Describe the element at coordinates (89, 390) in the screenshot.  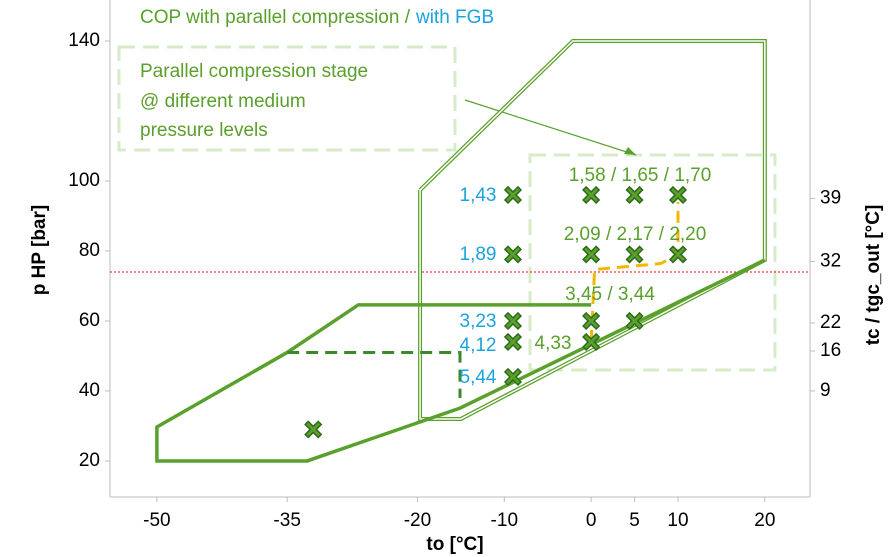
I see `y-tick-label: 40` at that location.